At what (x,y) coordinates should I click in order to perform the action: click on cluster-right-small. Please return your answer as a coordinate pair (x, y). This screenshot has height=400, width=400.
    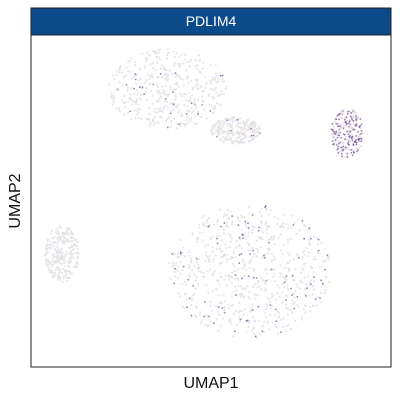
    Looking at the image, I should click on (347, 133).